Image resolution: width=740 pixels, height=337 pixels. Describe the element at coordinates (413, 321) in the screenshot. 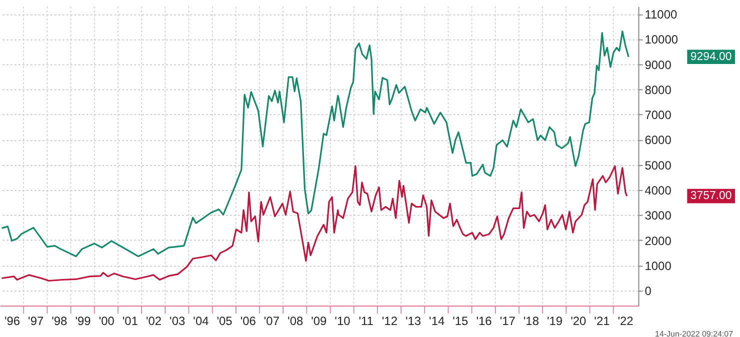

I see `x-tick-label: '13` at that location.